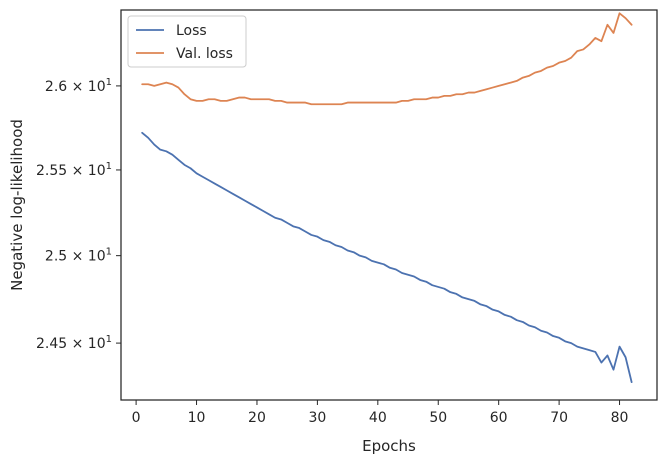 This screenshot has width=667, height=463. I want to click on legend: Loss Val. loss, so click(187, 41).